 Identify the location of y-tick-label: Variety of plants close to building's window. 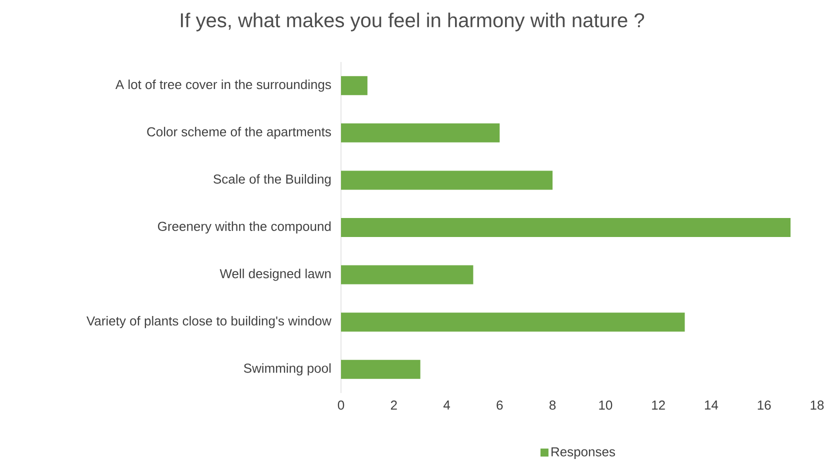
(209, 322).